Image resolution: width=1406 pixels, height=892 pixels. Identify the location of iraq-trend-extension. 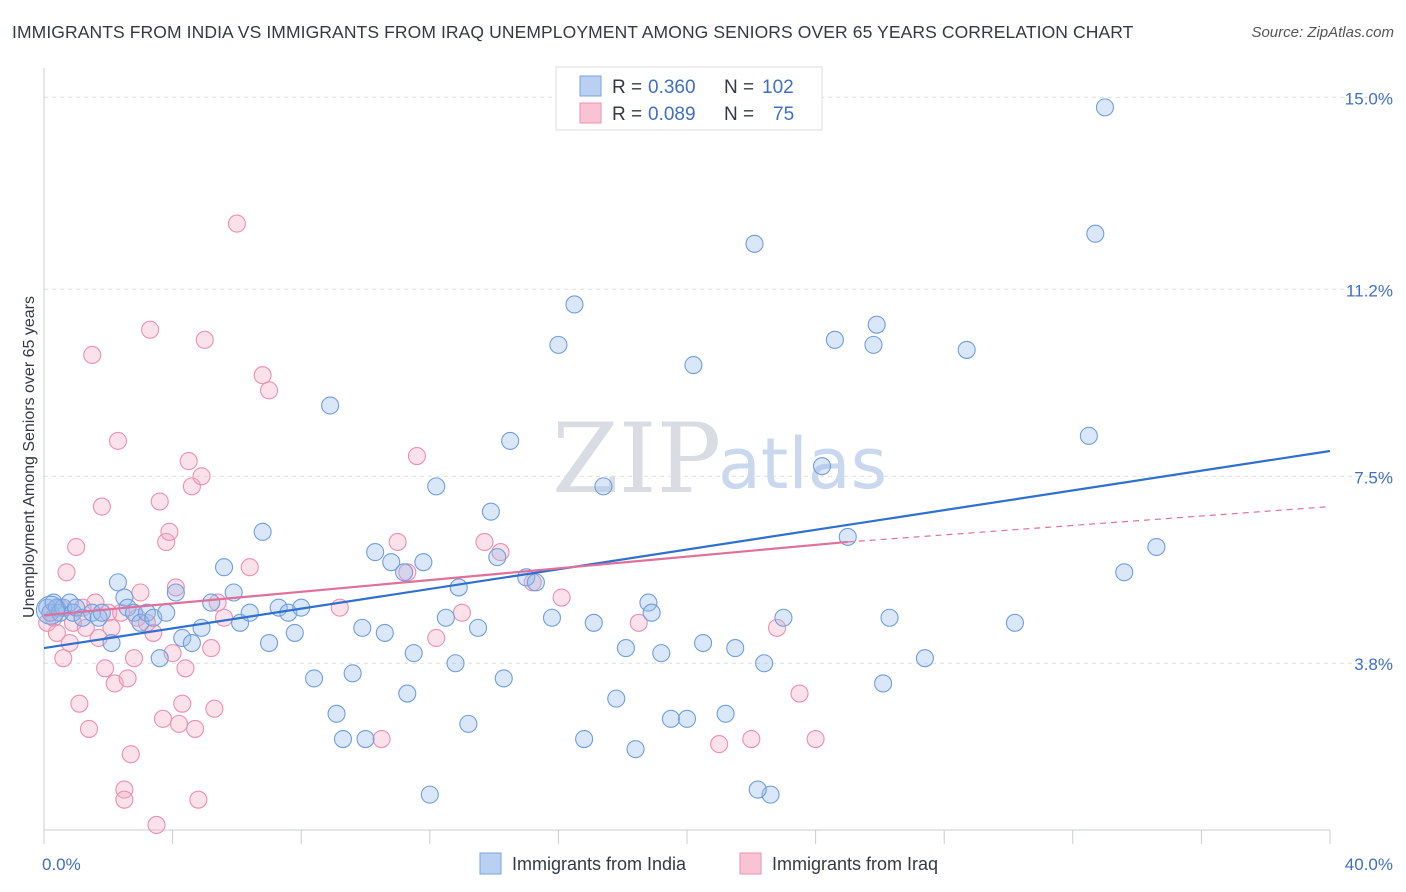
(1089, 524).